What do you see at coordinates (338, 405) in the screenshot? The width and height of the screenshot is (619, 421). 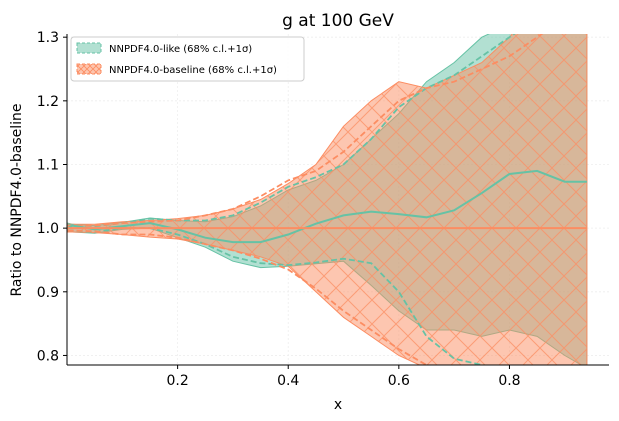 I see `x-axis-label: x` at bounding box center [338, 405].